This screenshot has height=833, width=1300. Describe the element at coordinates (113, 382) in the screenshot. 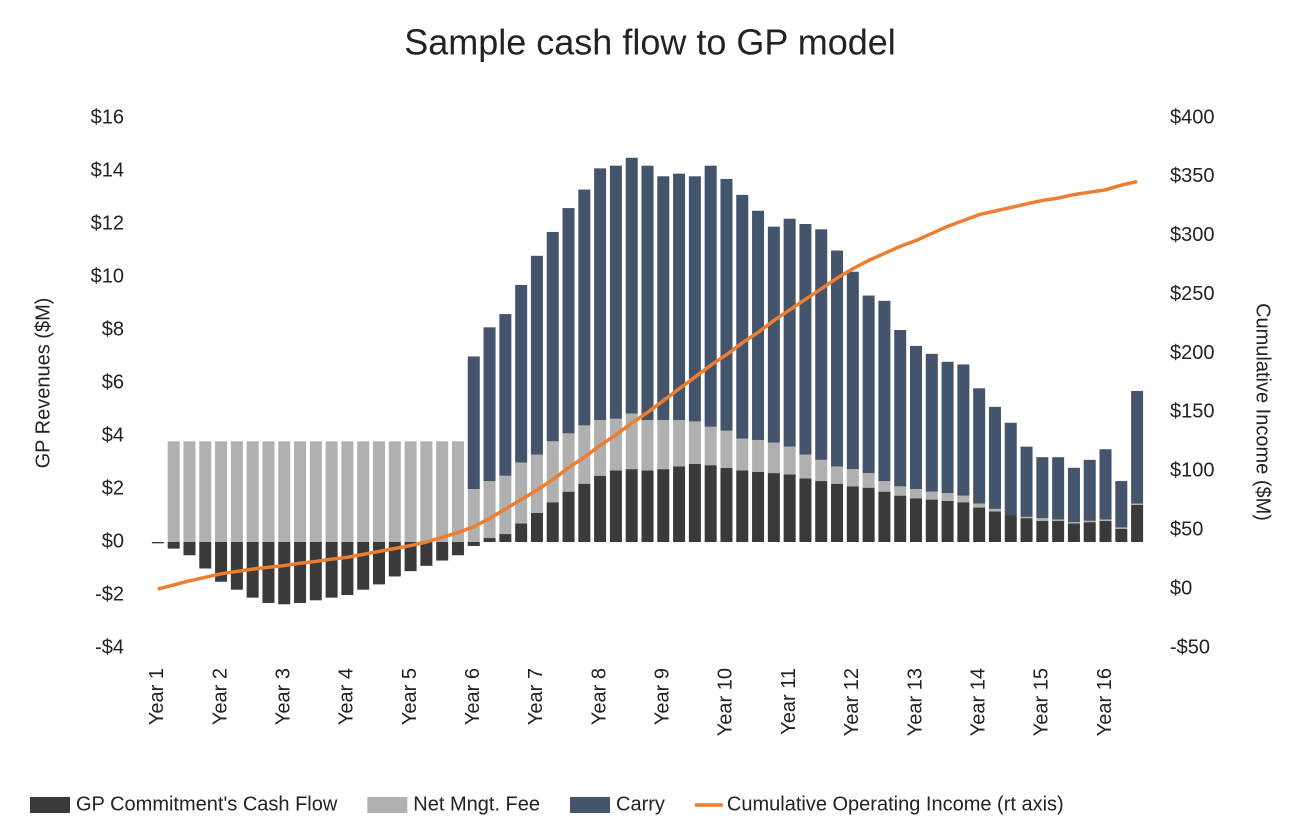

I see `y-tick-label: $6` at that location.